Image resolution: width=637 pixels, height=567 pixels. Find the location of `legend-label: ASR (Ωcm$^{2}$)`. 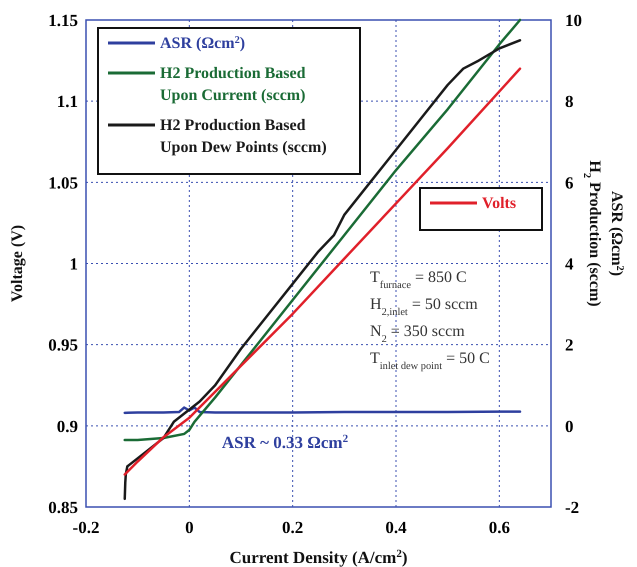

legend-label: ASR (Ωcm$^{2}$) is located at coordinates (203, 43).